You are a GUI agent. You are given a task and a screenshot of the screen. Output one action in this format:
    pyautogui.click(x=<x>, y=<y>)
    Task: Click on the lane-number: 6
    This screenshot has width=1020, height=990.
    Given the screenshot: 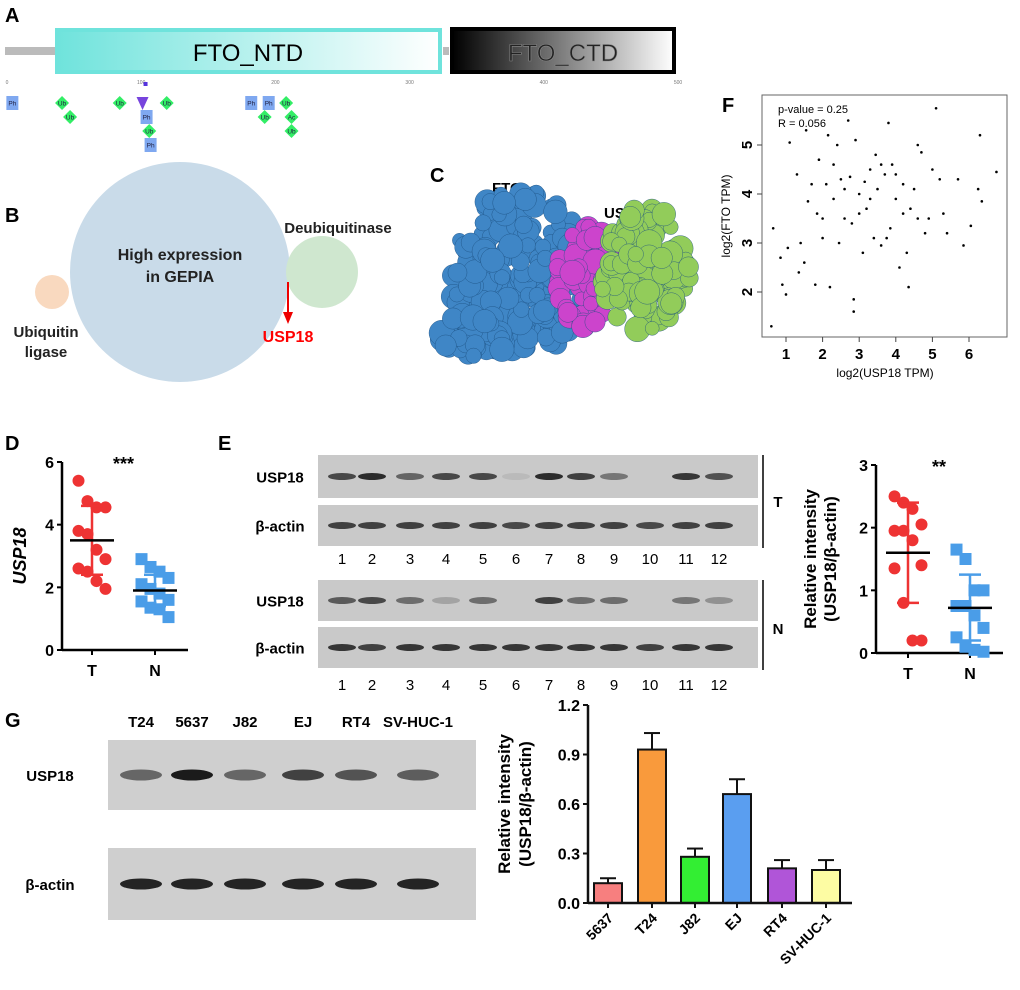 What is the action you would take?
    pyautogui.click(x=516, y=685)
    